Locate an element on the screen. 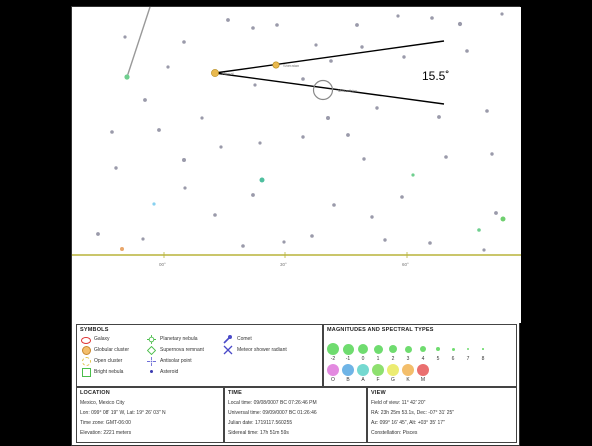 The image size is (592, 446). angle-label: 15.5˚ is located at coordinates (435, 76).